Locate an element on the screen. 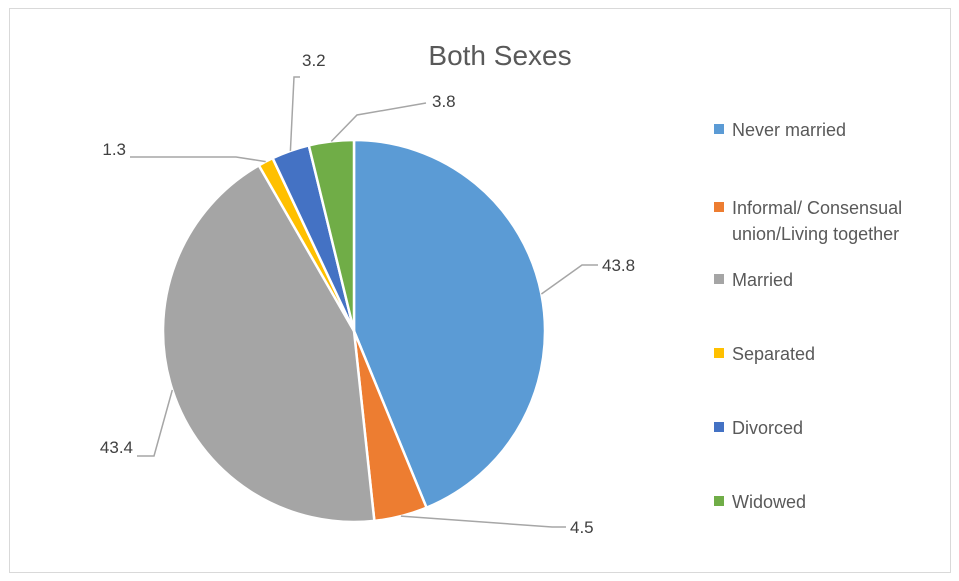 This screenshot has height=581, width=959. legend-item-never-married: Never married is located at coordinates (780, 130).